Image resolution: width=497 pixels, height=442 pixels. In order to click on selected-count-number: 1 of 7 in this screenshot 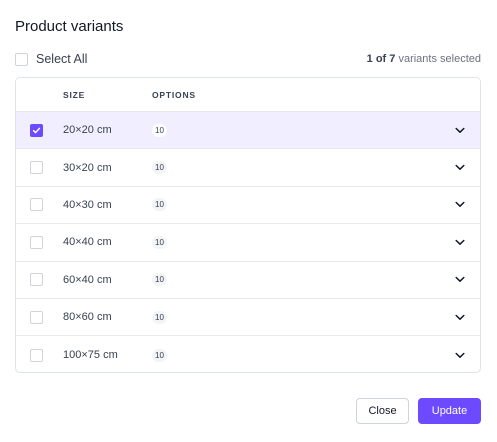, I will do `click(381, 59)`.